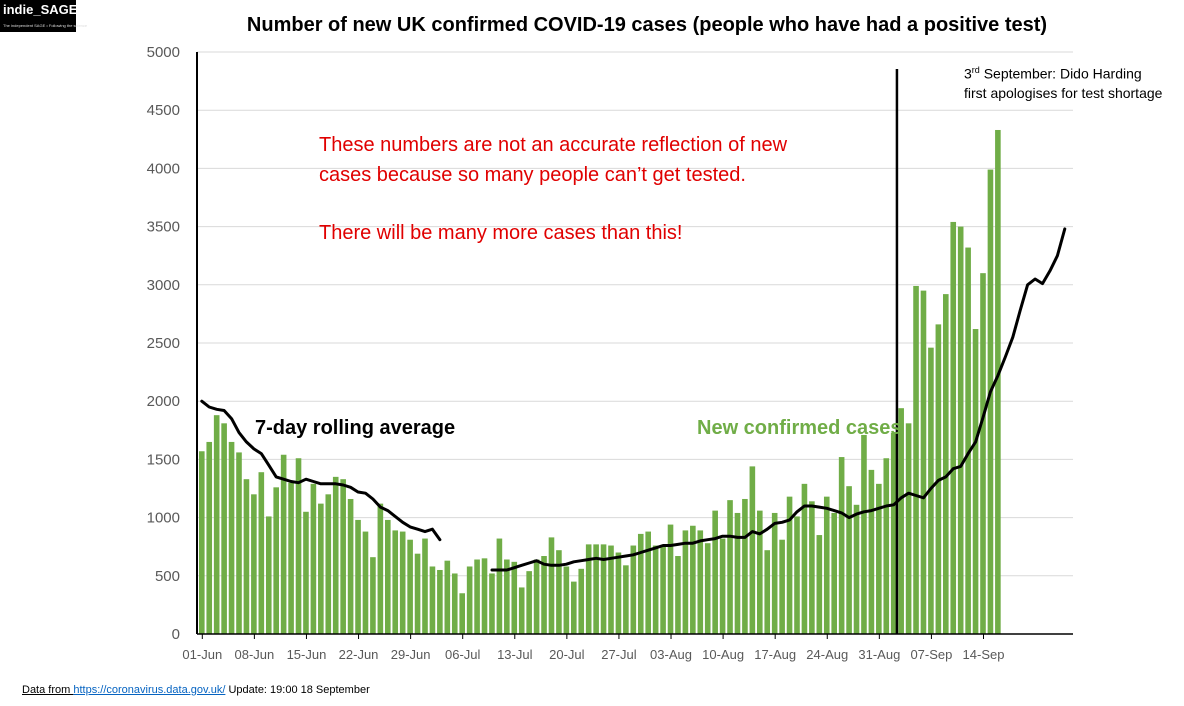  I want to click on x-tick-label: 29-Jun, so click(411, 654).